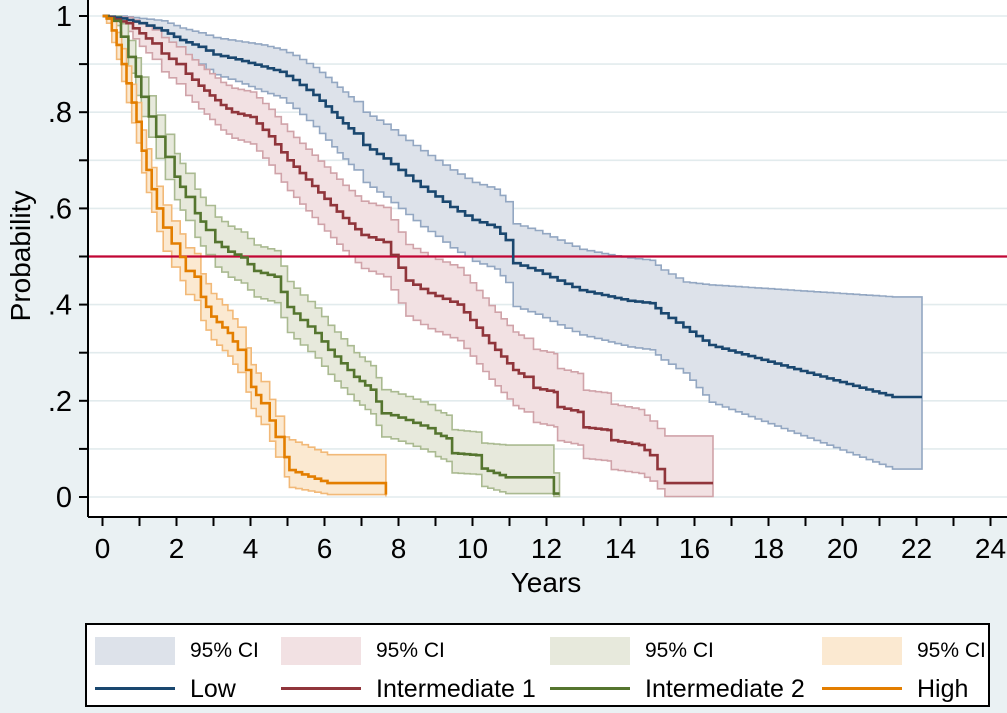 The image size is (1007, 713). I want to click on x-tick-label: 8, so click(399, 548).